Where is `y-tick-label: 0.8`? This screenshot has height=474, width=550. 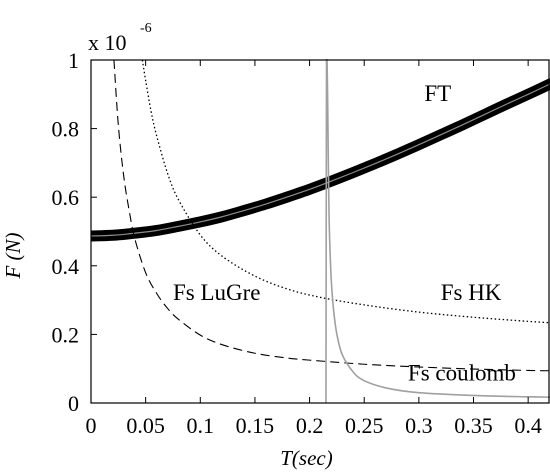
y-tick-label: 0.8 is located at coordinates (66, 129).